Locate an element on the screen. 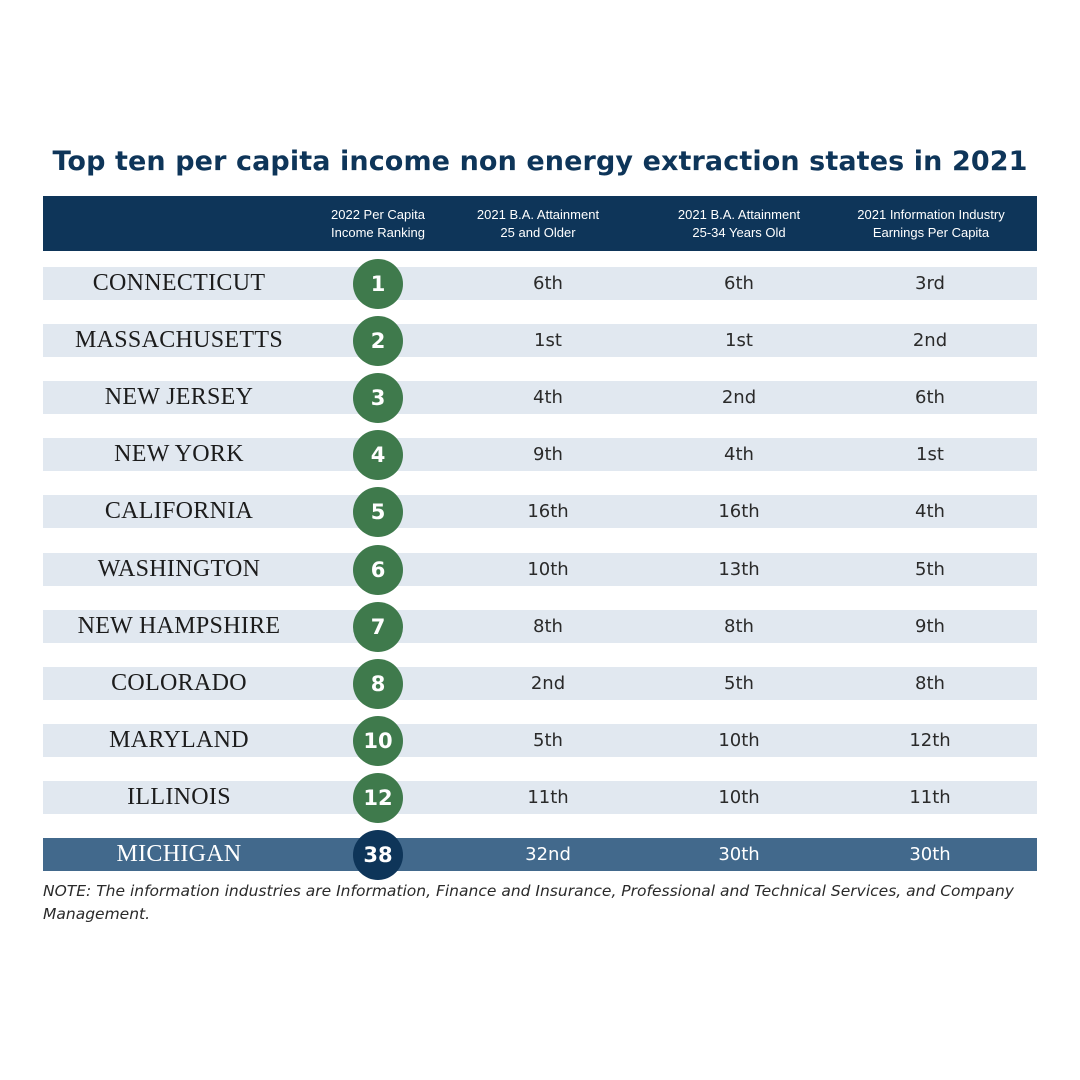 The image size is (1080, 1080). state-name: COLORADO is located at coordinates (179, 683).